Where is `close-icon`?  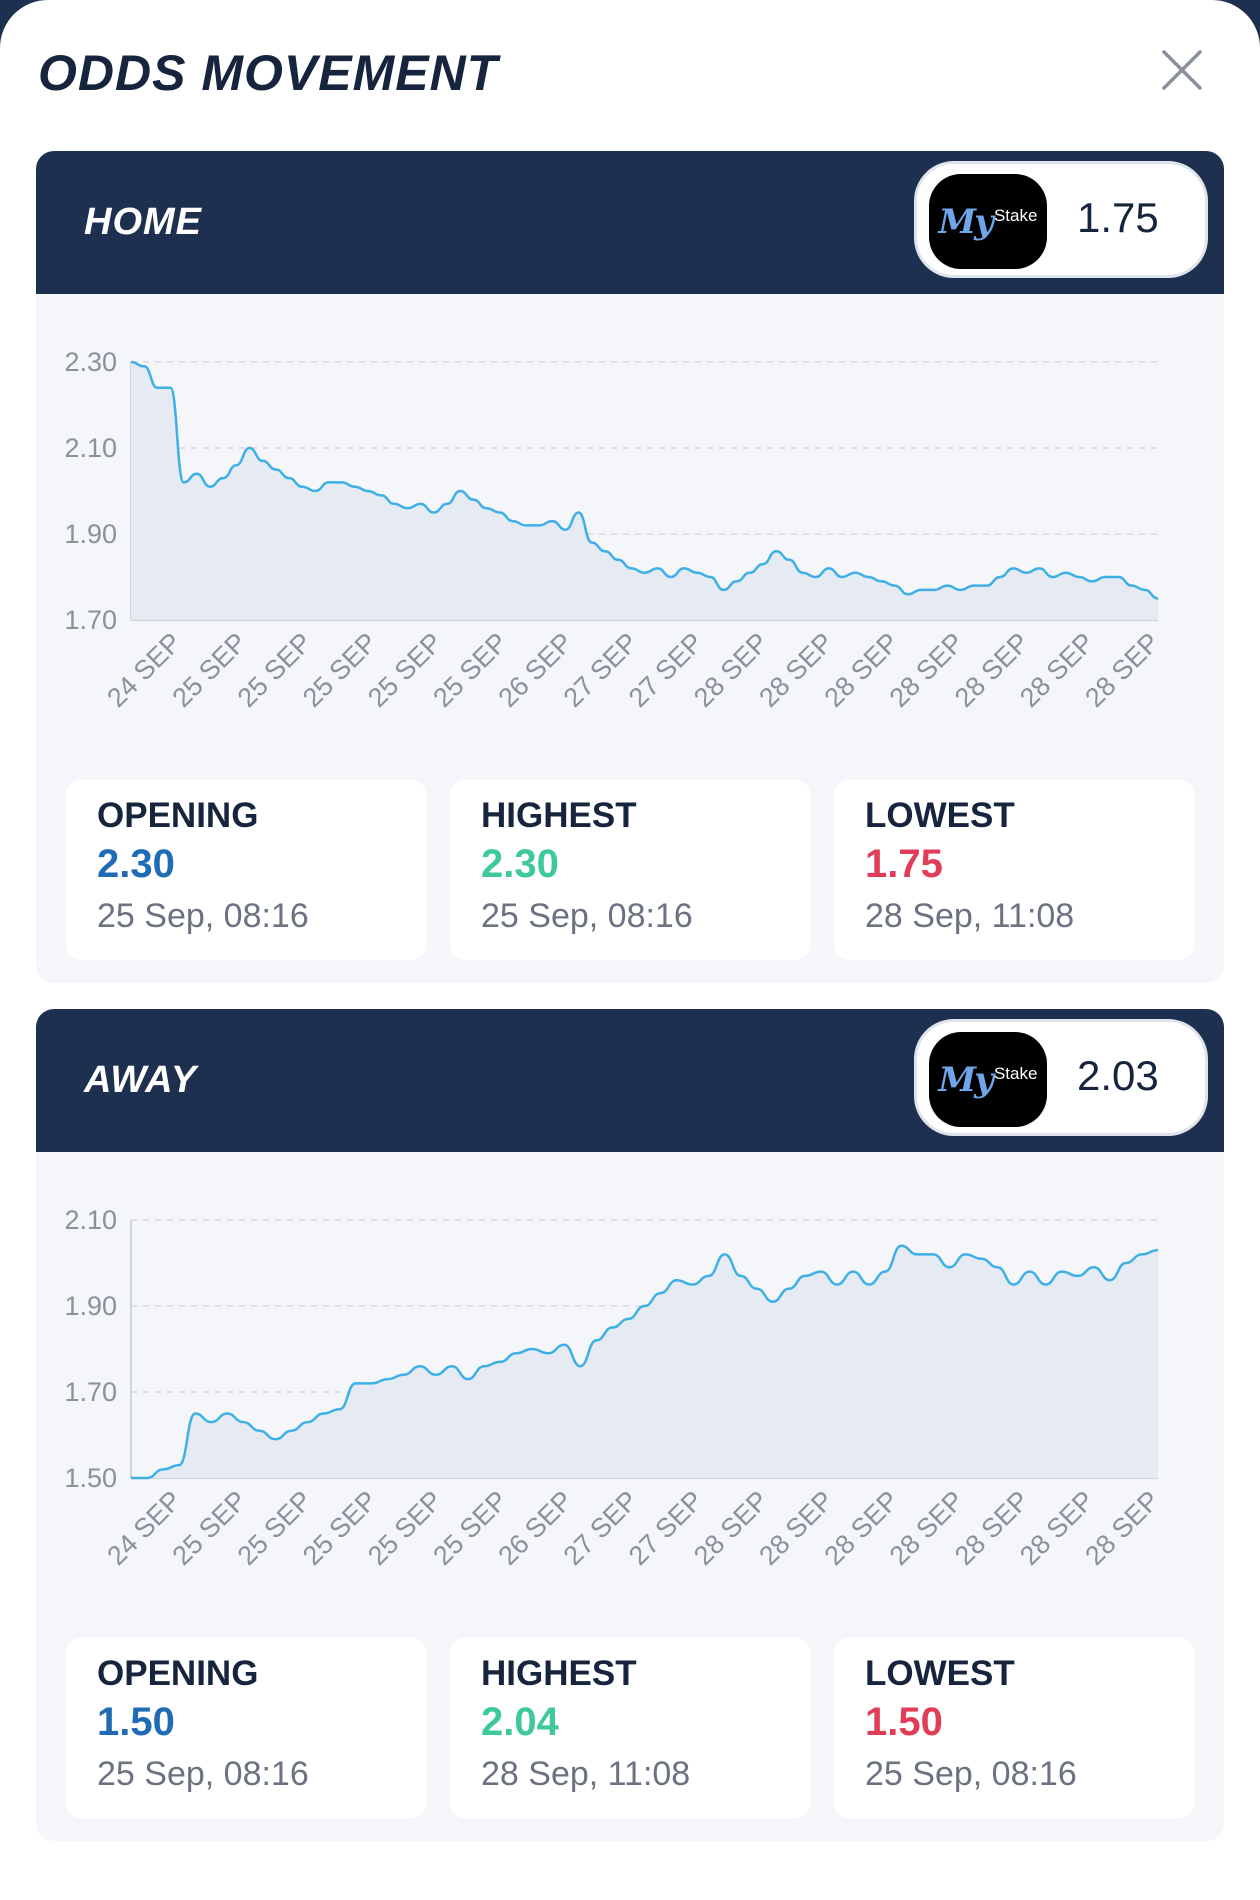
close-icon is located at coordinates (1182, 70).